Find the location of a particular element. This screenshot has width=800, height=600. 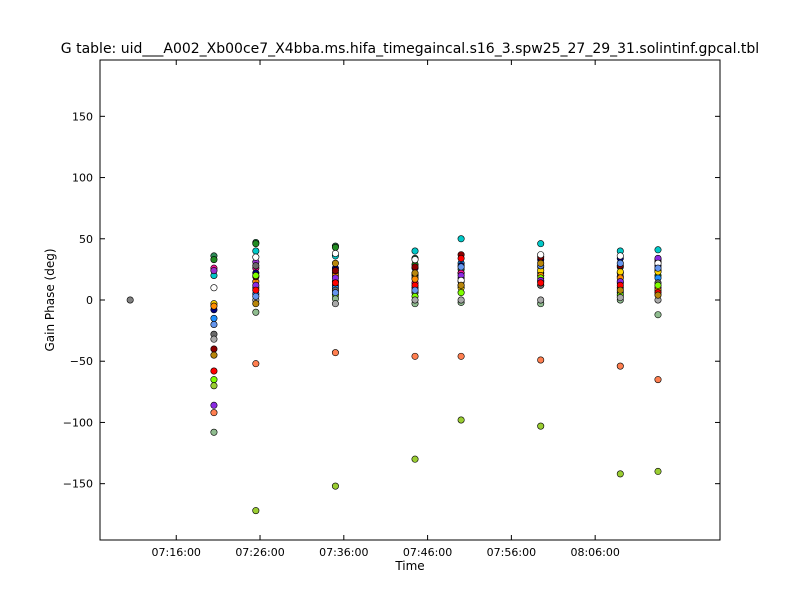

x-tick-label: 07:26:00 is located at coordinates (259, 552).